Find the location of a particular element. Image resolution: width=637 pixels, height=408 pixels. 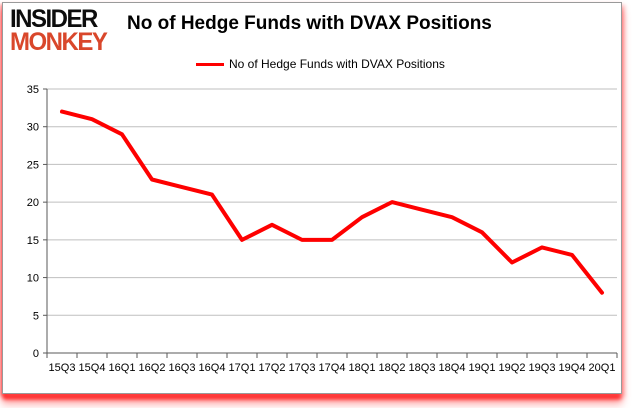

svg-text: 20Q1 is located at coordinates (602, 368).